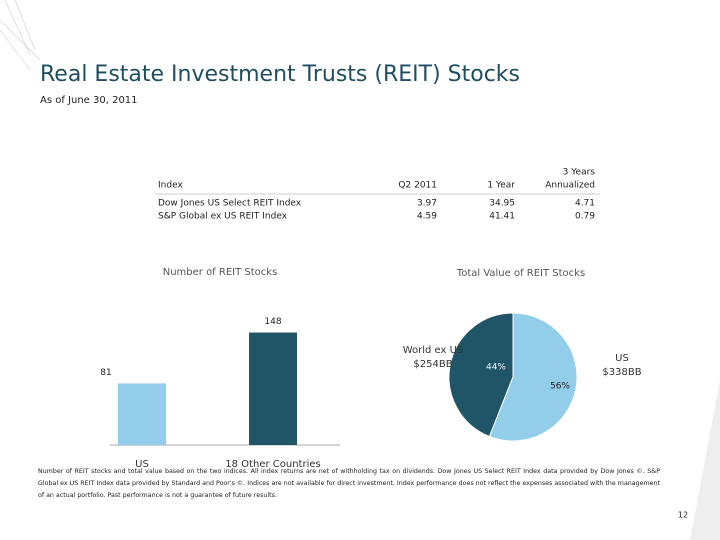 This screenshot has height=540, width=720. What do you see at coordinates (432, 364) in the screenshot?
I see `amount-label: $254BB` at bounding box center [432, 364].